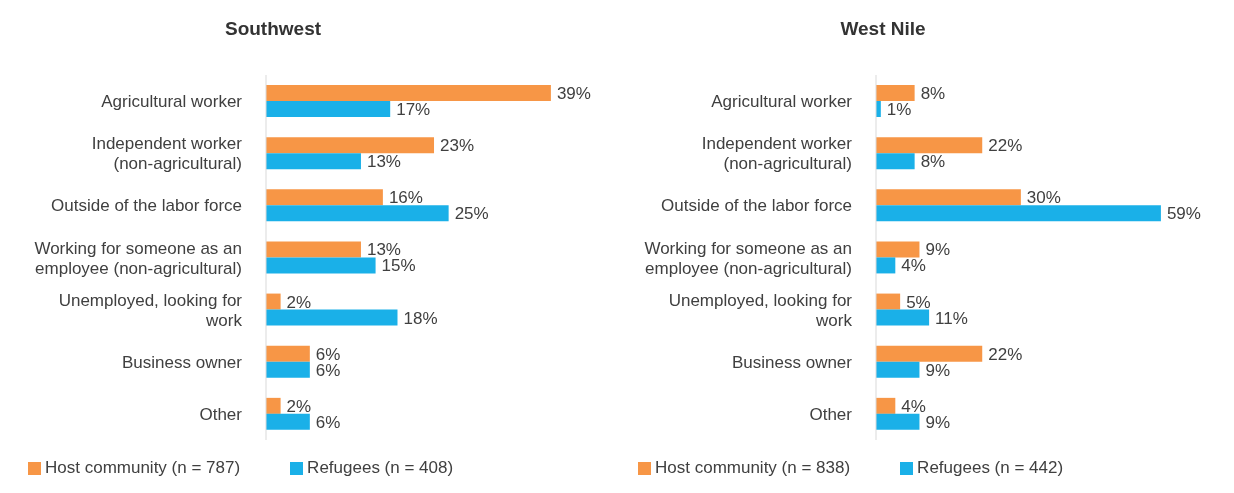  What do you see at coordinates (918, 302) in the screenshot?
I see `data-label: 5%` at bounding box center [918, 302].